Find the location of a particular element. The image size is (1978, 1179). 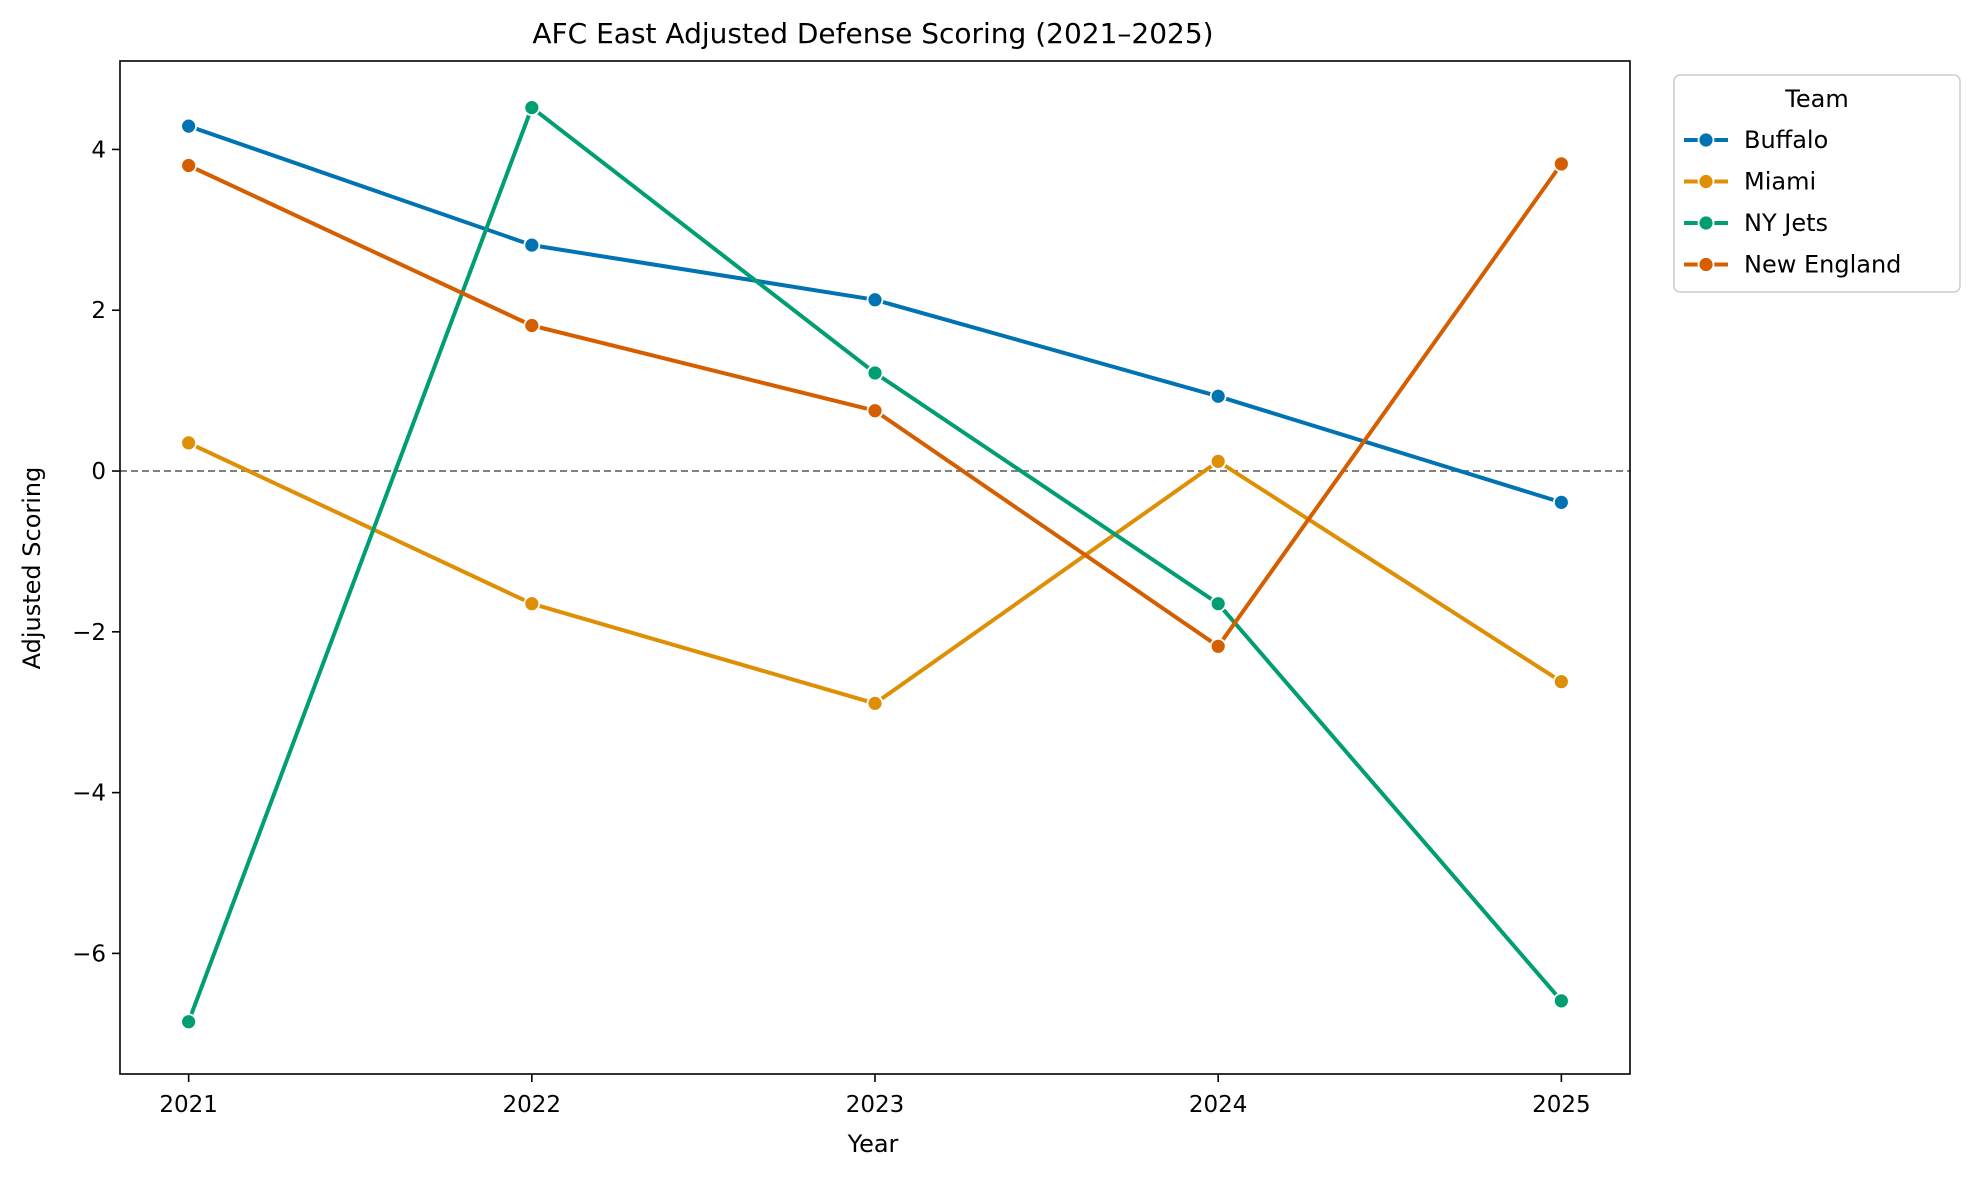

y-tick-label: 0 is located at coordinates (98, 472).